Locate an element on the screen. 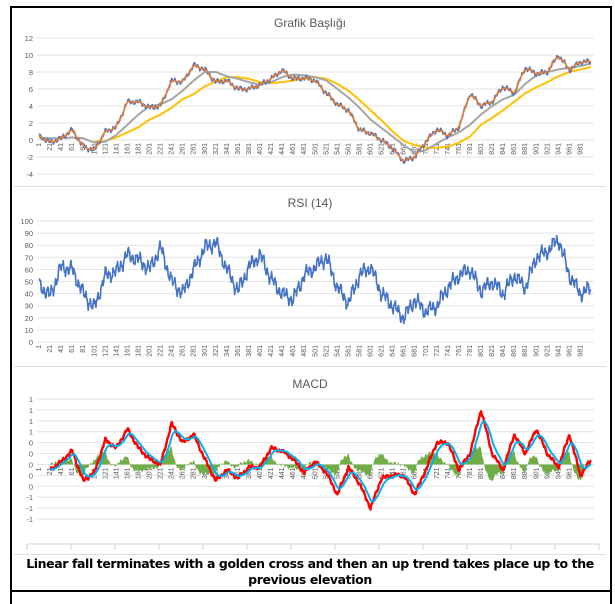 Image resolution: width=615 pixels, height=604 pixels. x-tick-label: 621 is located at coordinates (382, 149).